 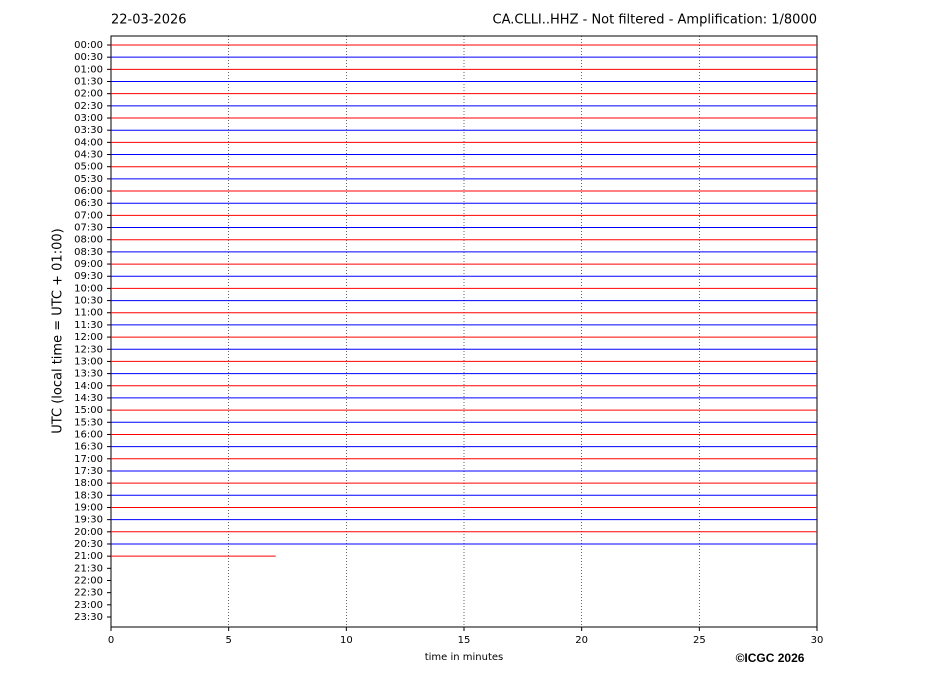 What do you see at coordinates (88, 410) in the screenshot?
I see `y-tick-label: 15:00` at bounding box center [88, 410].